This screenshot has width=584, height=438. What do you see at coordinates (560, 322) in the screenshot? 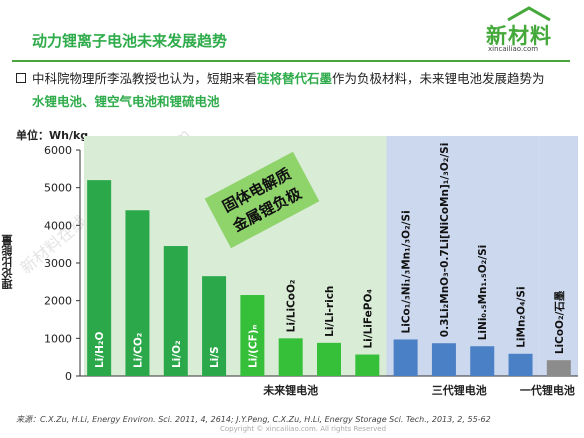
I see `bar-label: LiCoO₂/石墨` at bounding box center [560, 322].